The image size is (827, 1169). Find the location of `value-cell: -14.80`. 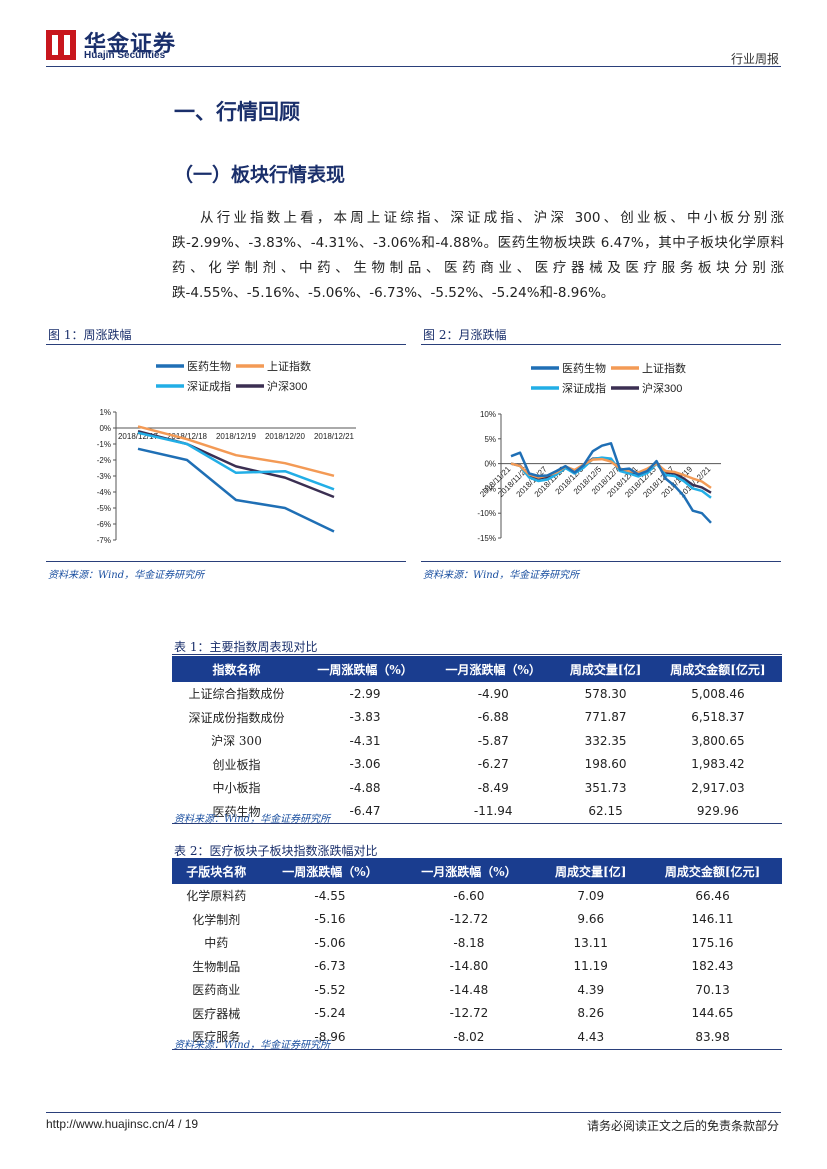

value-cell: -14.80 is located at coordinates (469, 966).